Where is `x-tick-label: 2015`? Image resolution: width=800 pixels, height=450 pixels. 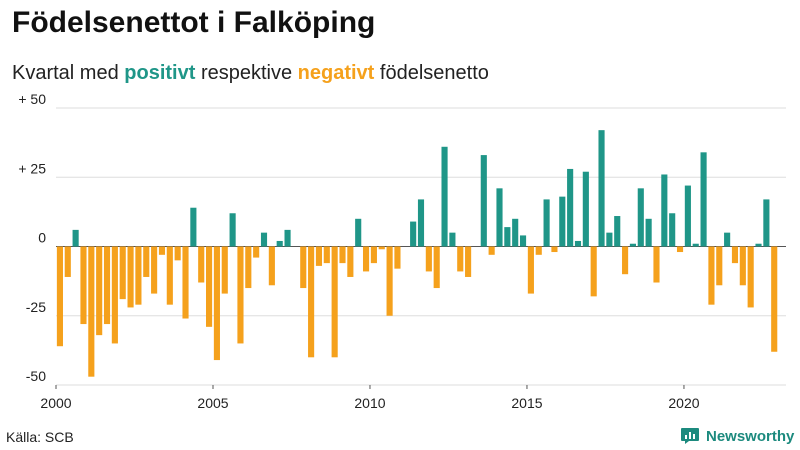 x-tick-label: 2015 is located at coordinates (526, 403).